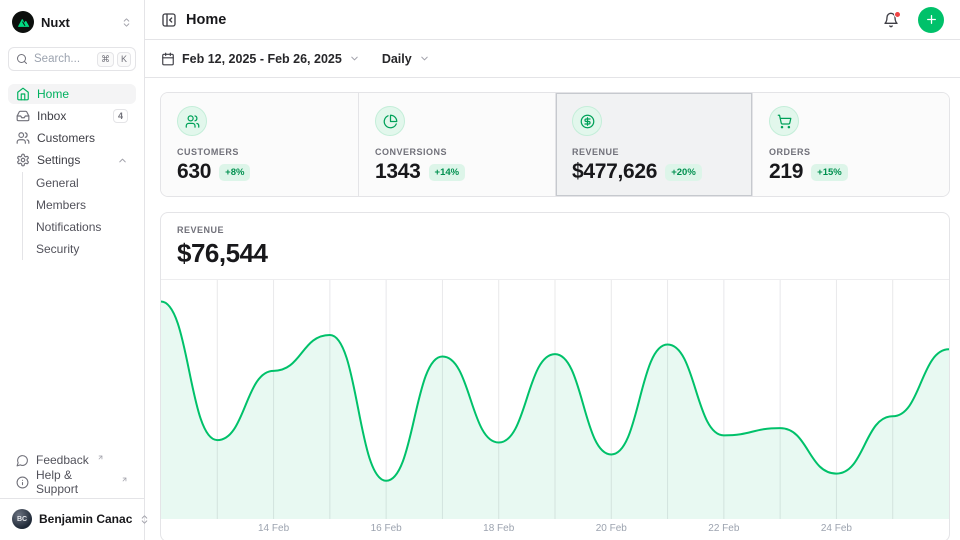  What do you see at coordinates (72, 94) in the screenshot?
I see `sidebar-item-home: Home` at bounding box center [72, 94].